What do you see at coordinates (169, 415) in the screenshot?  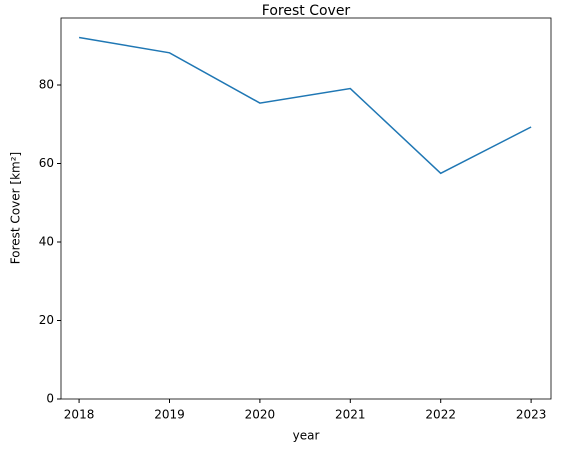 I see `x-tick-label: 2019` at bounding box center [169, 415].